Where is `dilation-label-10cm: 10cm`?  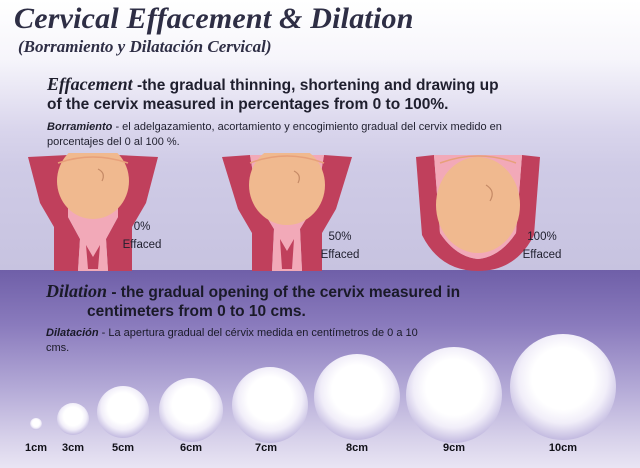
dilation-label-10cm: 10cm is located at coordinates (563, 448).